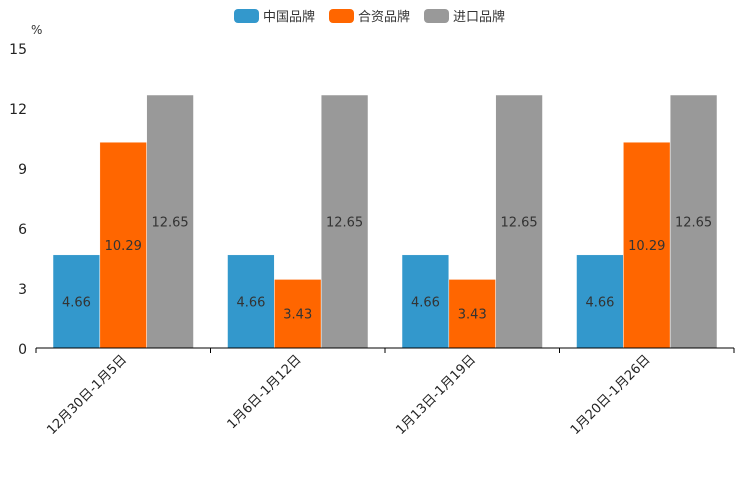 The width and height of the screenshot is (744, 496). I want to click on x-tick-label: 1月6日-1月12日, so click(265, 392).